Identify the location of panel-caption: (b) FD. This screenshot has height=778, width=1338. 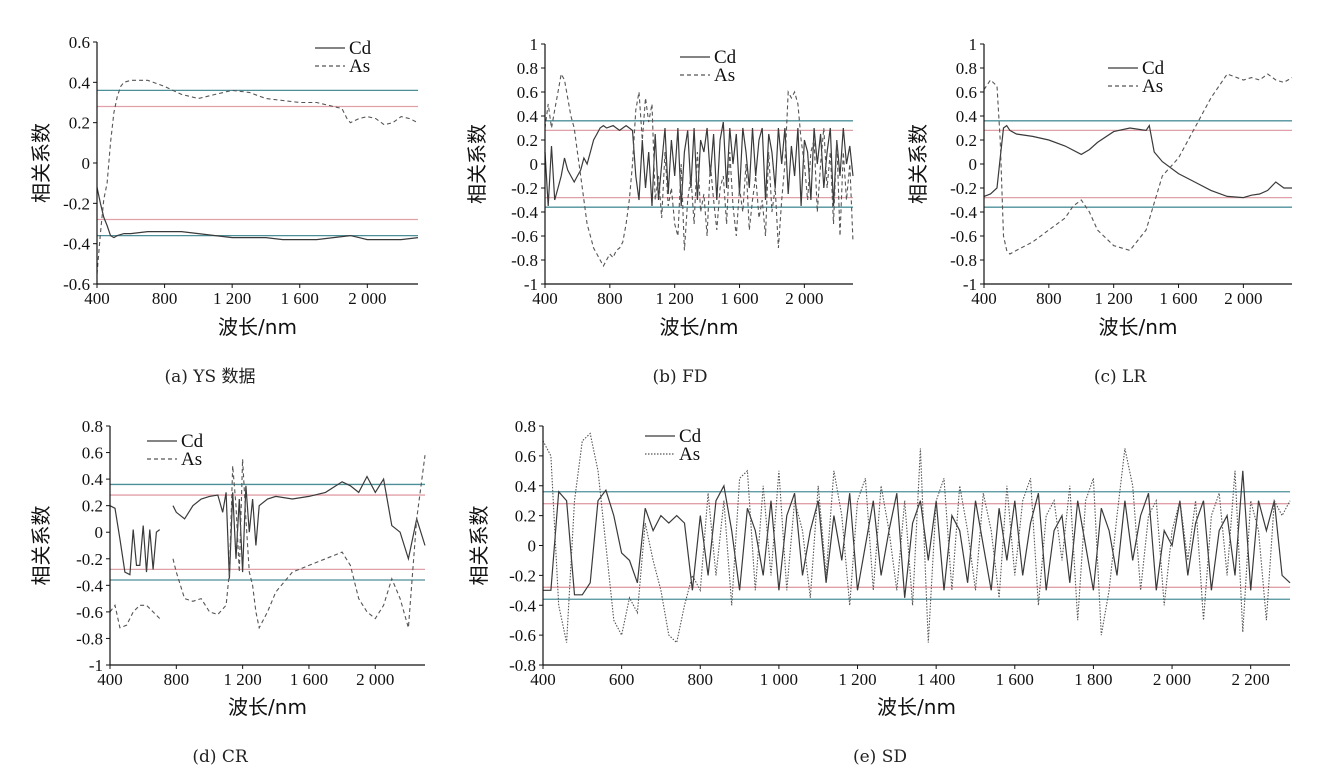
(680, 377).